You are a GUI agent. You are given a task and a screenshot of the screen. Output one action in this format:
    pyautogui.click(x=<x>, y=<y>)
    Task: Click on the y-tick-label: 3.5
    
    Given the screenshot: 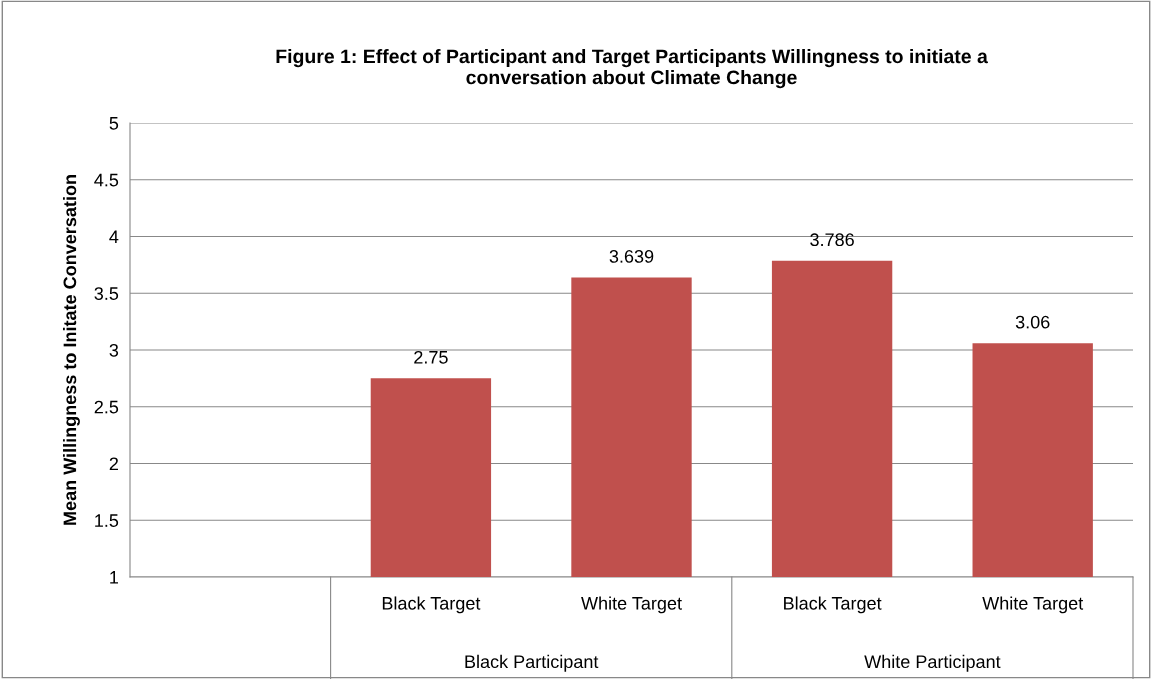 What is the action you would take?
    pyautogui.click(x=106, y=293)
    